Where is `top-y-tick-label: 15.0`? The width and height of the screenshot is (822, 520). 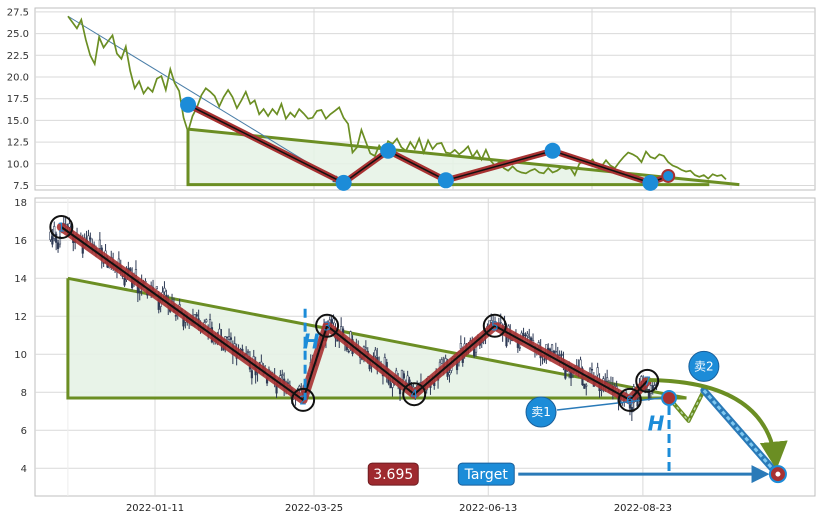
top-y-tick-label: 15.0 is located at coordinates (18, 121).